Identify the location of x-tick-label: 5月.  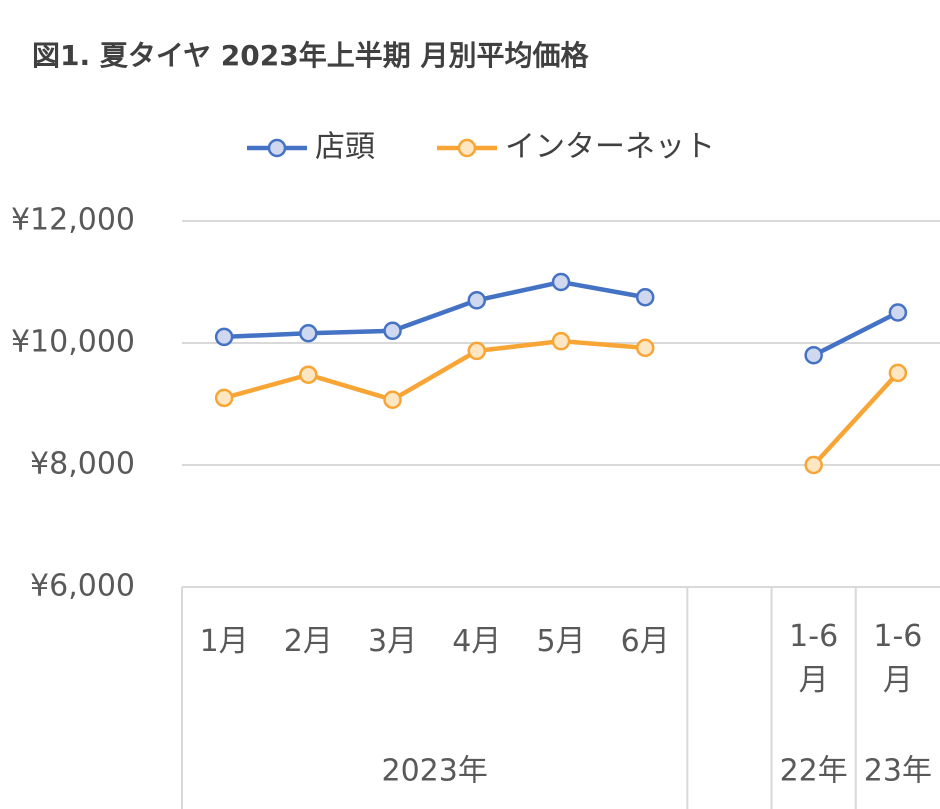
(561, 641).